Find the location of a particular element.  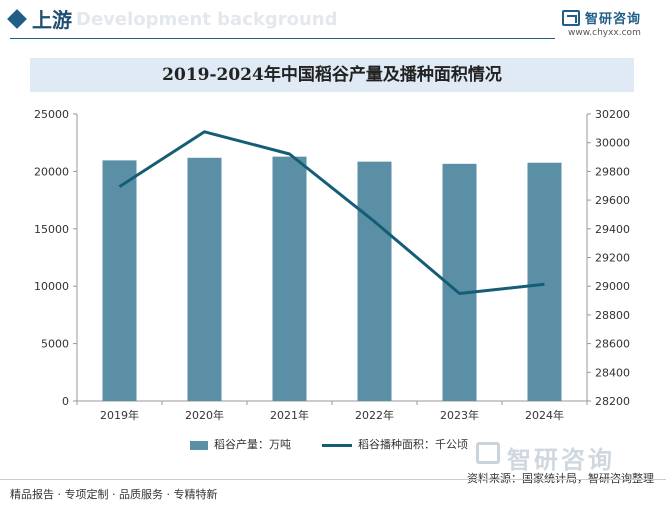

bar-2024年 is located at coordinates (544, 281).